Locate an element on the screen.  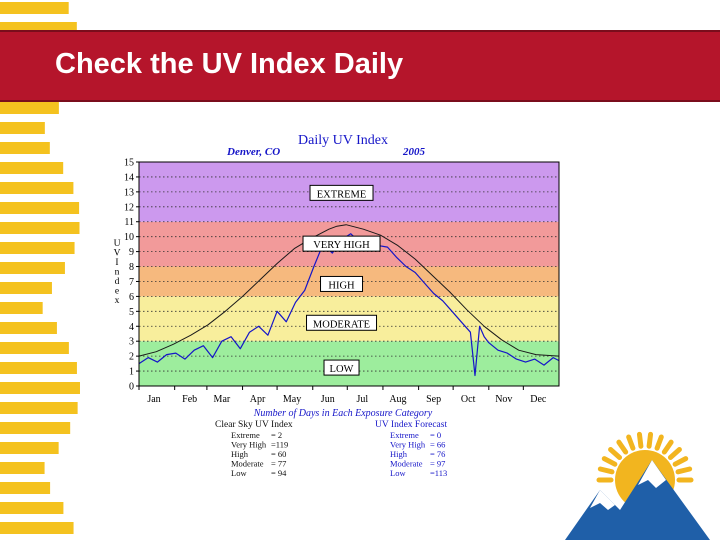
x-tick-label: Aug is located at coordinates (397, 399).